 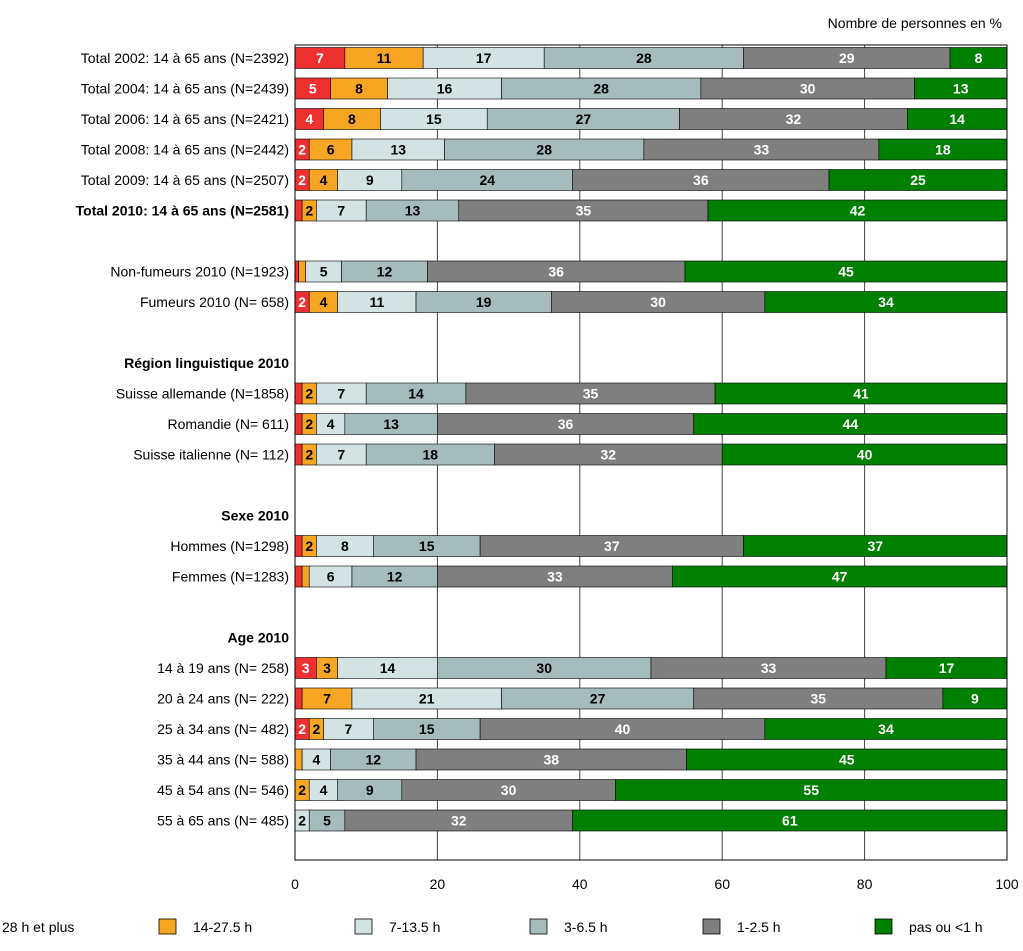 What do you see at coordinates (769, 668) in the screenshot?
I see `data-label: 33` at bounding box center [769, 668].